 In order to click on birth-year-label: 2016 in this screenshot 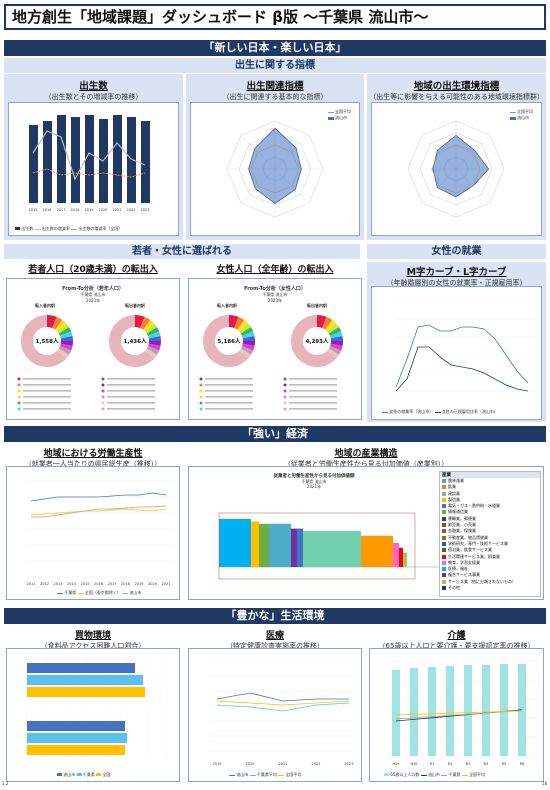, I will do `click(47, 210)`.